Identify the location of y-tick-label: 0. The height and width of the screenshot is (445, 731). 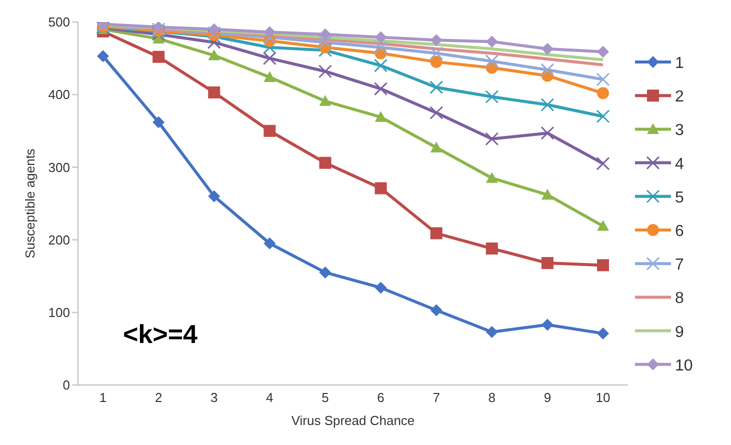
(66, 385).